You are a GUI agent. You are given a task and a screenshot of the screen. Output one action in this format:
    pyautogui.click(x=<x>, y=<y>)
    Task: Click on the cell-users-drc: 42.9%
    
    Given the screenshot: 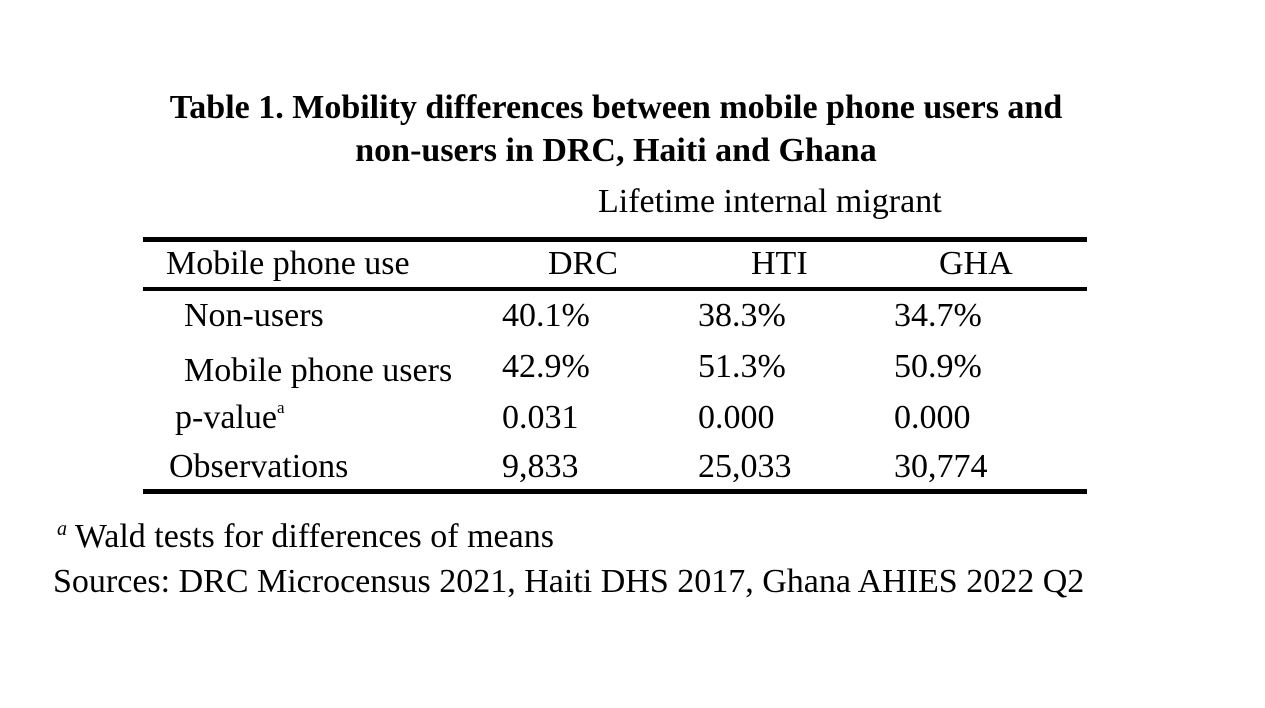 What is the action you would take?
    pyautogui.click(x=546, y=366)
    